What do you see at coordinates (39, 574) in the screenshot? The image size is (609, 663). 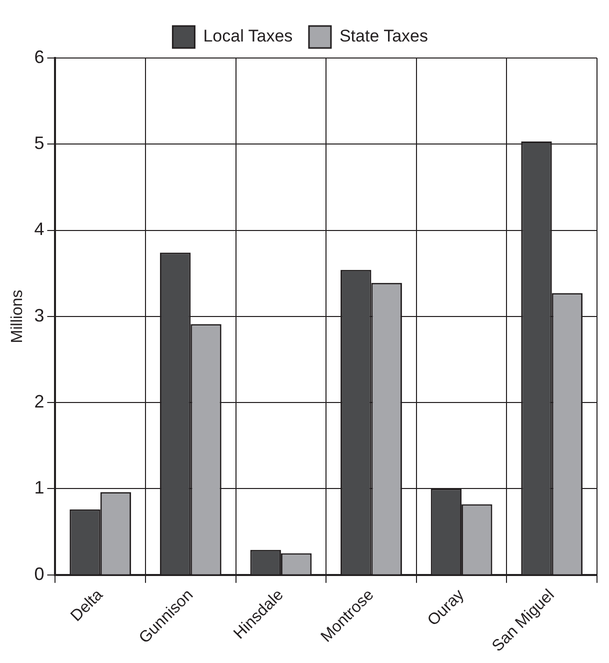 I see `y-tick-label: 0` at bounding box center [39, 574].